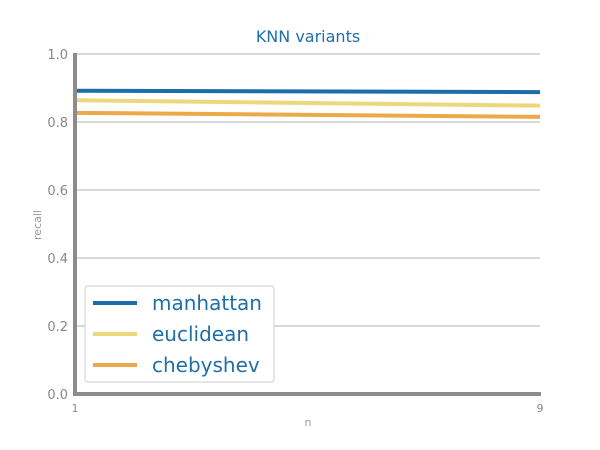 The width and height of the screenshot is (600, 450). Describe the element at coordinates (200, 334) in the screenshot. I see `legend-label-euclidean: euclidean` at that location.